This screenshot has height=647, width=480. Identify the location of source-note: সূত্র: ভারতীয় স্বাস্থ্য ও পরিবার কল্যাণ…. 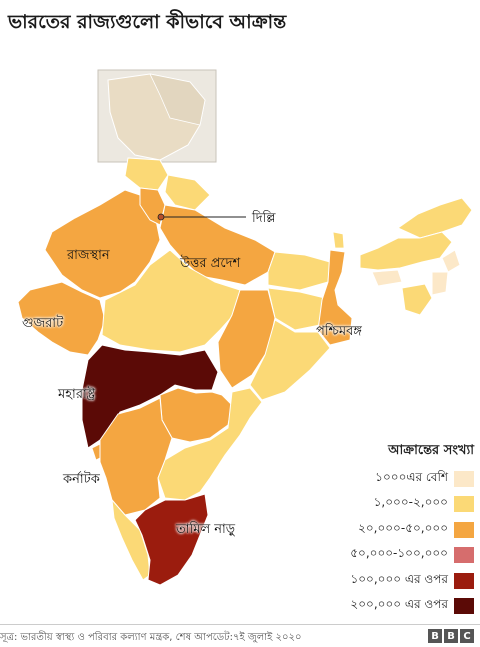
(151, 637).